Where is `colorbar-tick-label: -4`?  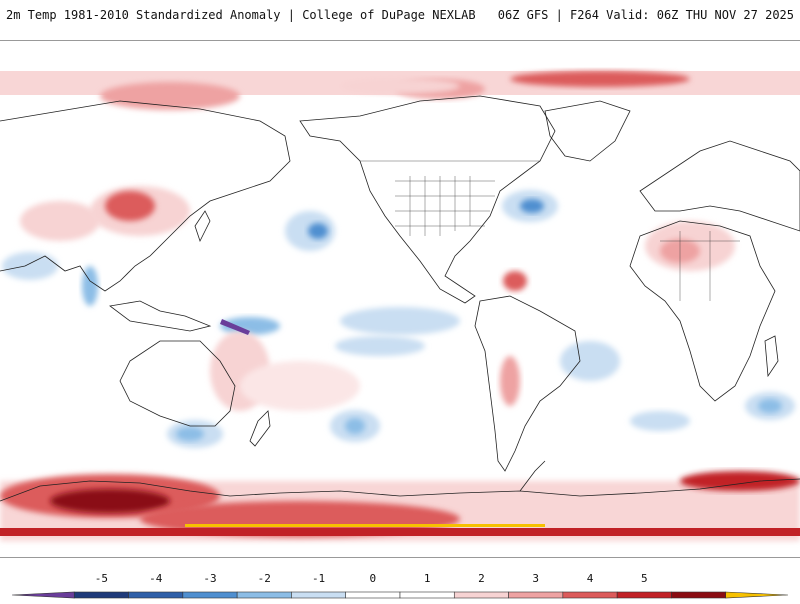 colorbar-tick-label: -4 is located at coordinates (156, 578).